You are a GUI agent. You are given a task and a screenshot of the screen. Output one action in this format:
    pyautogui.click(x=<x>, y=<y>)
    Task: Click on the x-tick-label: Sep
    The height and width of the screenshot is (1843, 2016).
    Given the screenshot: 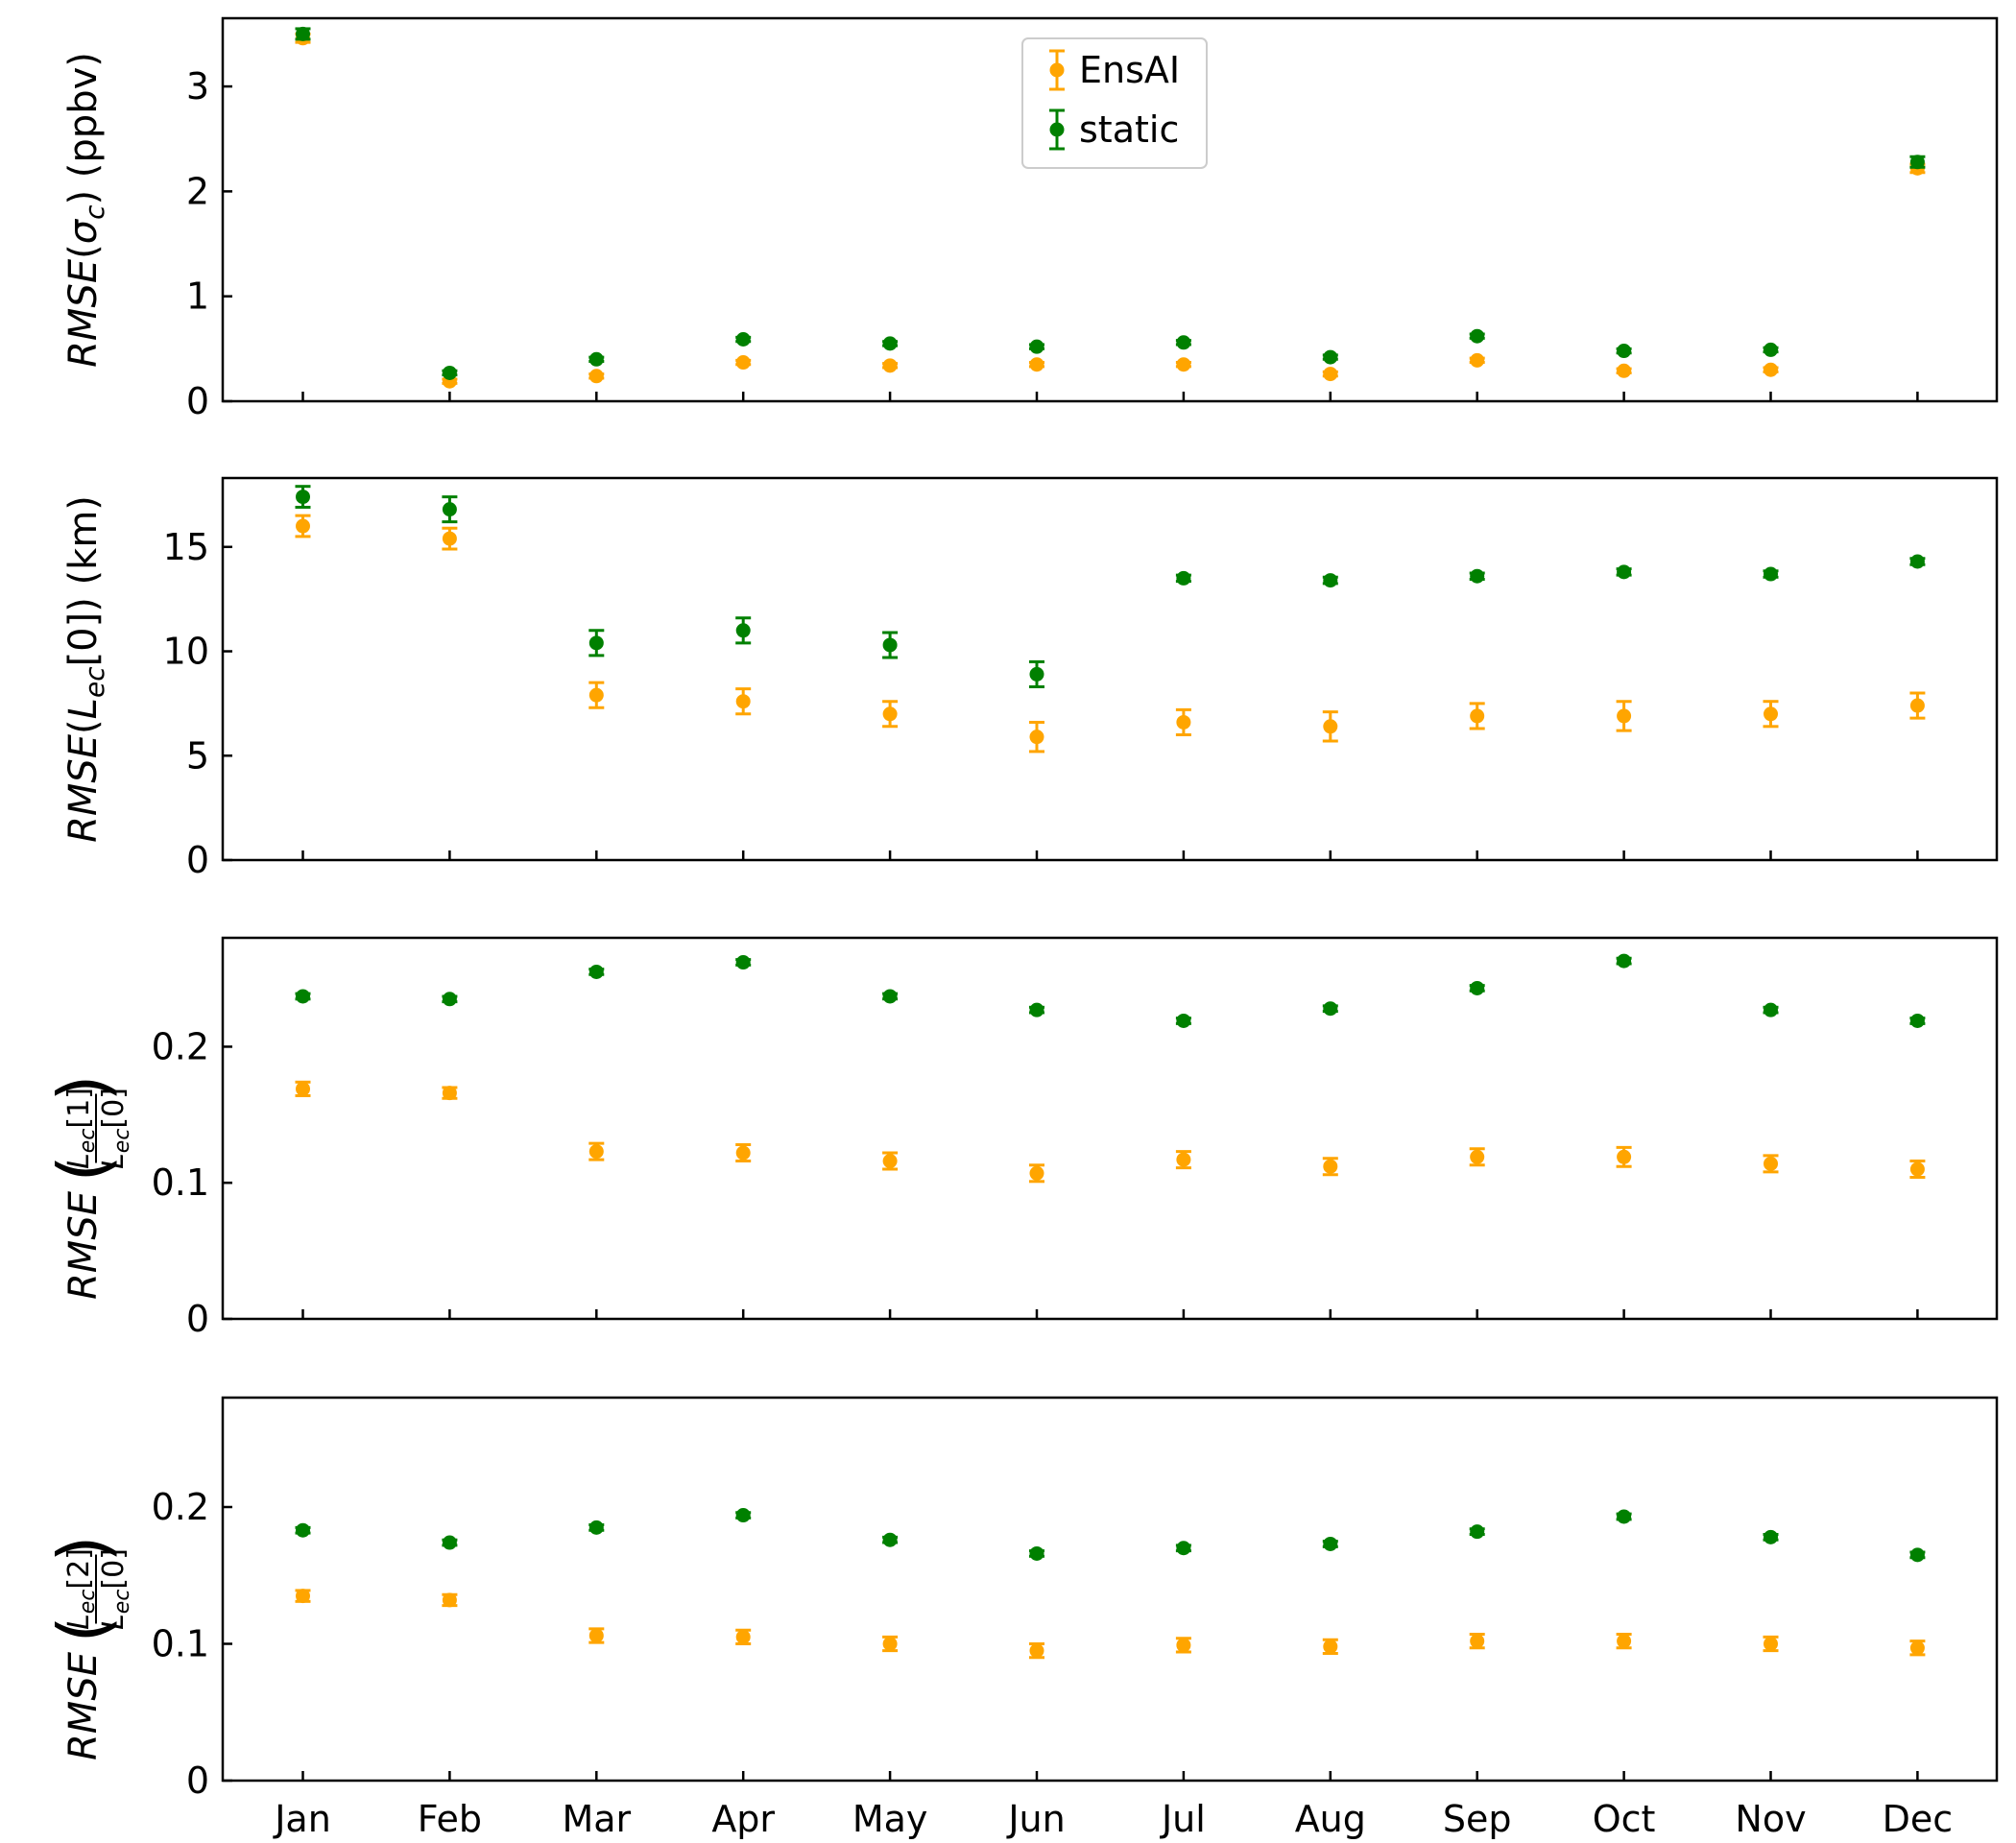 What is the action you would take?
    pyautogui.click(x=1477, y=1819)
    